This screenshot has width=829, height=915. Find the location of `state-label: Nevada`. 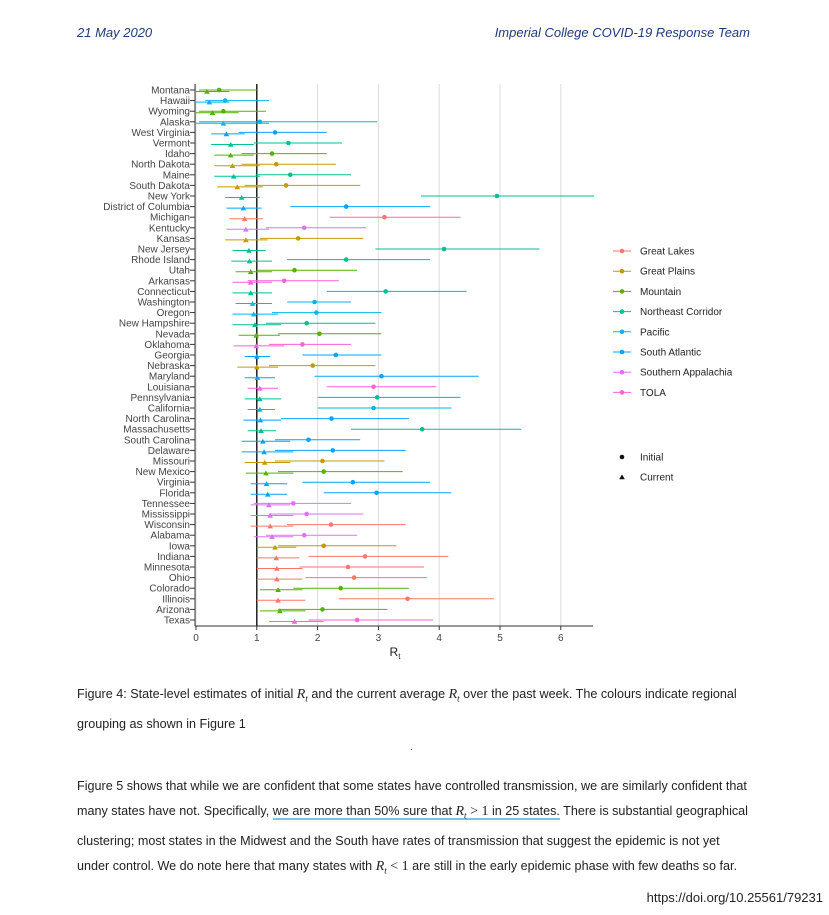

state-label: Nevada is located at coordinates (173, 334).